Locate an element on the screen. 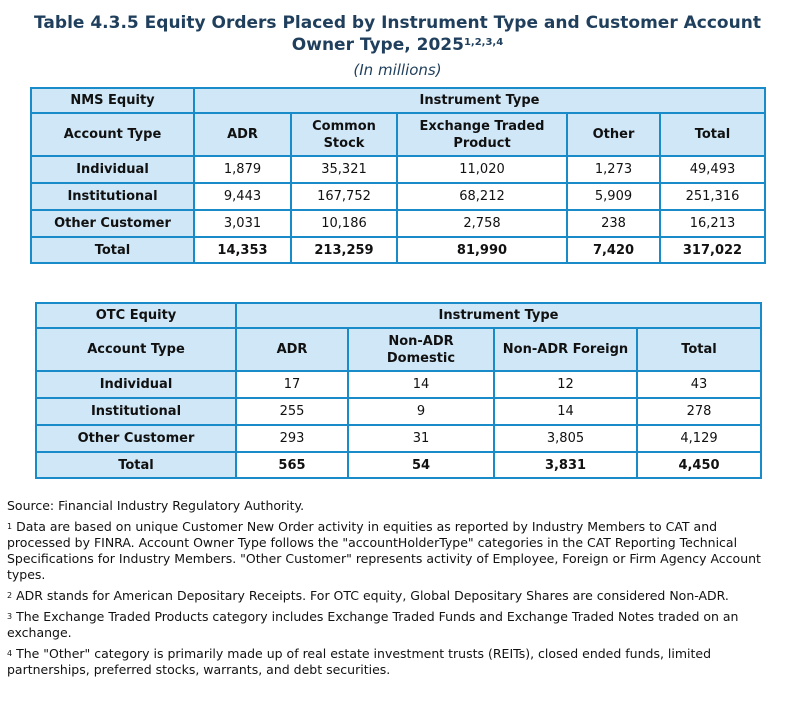 This screenshot has width=795, height=703. otc-group-header: Instrument Type is located at coordinates (498, 315).